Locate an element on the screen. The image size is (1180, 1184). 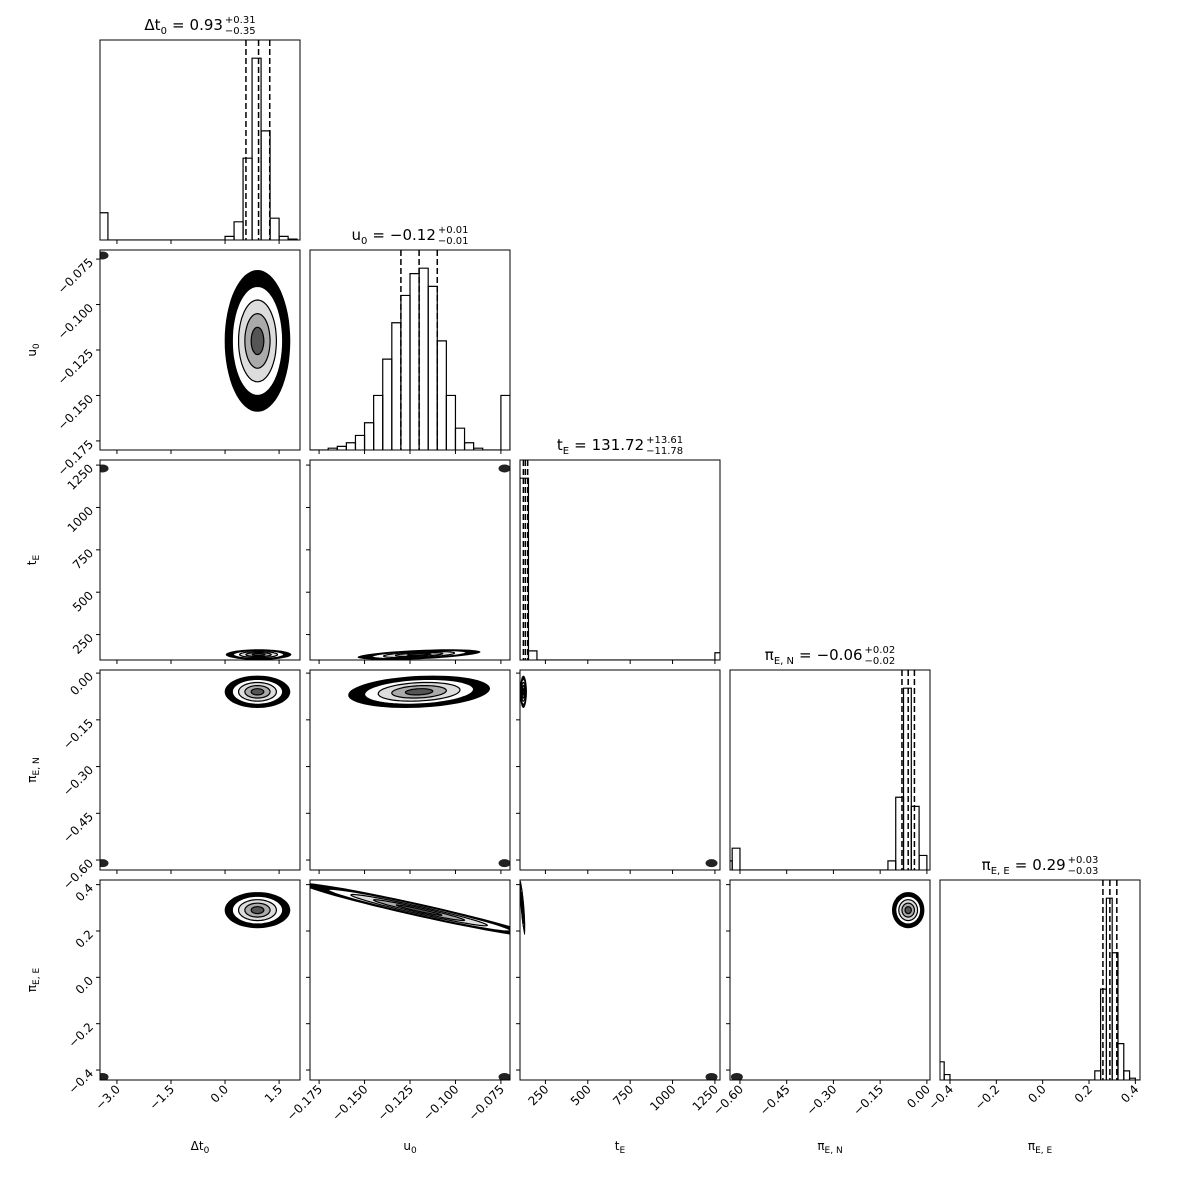
x-tick-label: 1000 is located at coordinates (662, 1097).